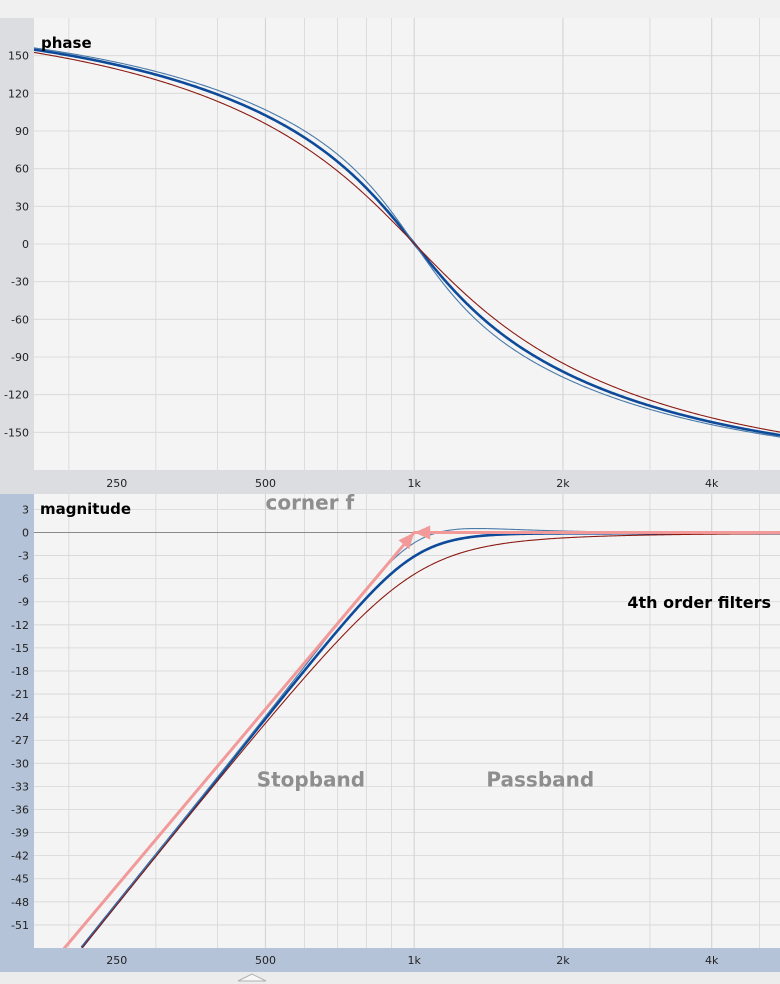  Describe the element at coordinates (20, 319) in the screenshot. I see `y-tick-label: -60` at that location.